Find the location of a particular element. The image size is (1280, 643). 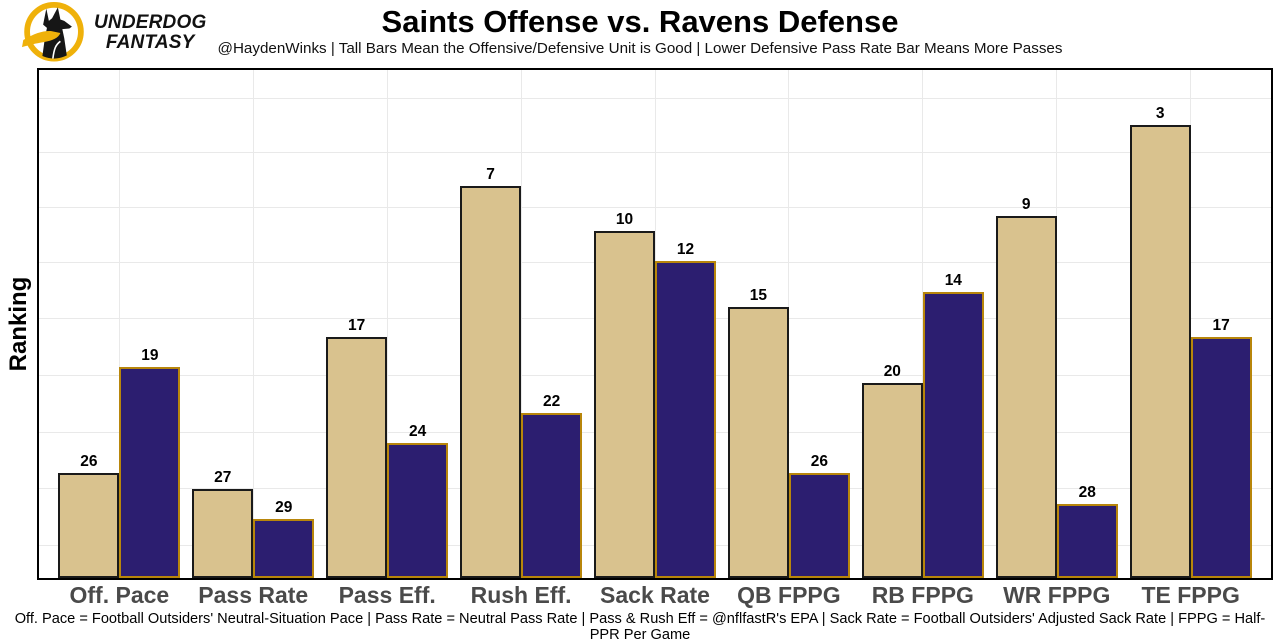

bar-rank-label: 27 is located at coordinates (223, 477).